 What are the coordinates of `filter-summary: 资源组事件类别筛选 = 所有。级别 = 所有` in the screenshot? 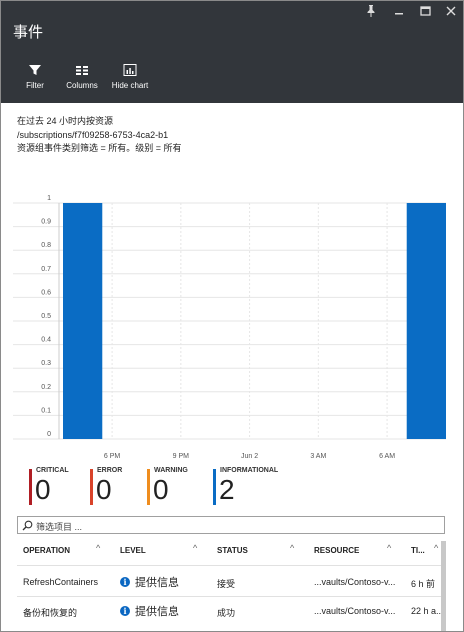 It's located at (99, 148).